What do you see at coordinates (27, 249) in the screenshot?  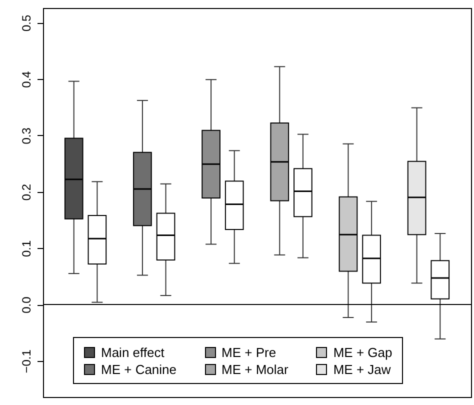 I see `y-tick-label: 0.1` at bounding box center [27, 249].